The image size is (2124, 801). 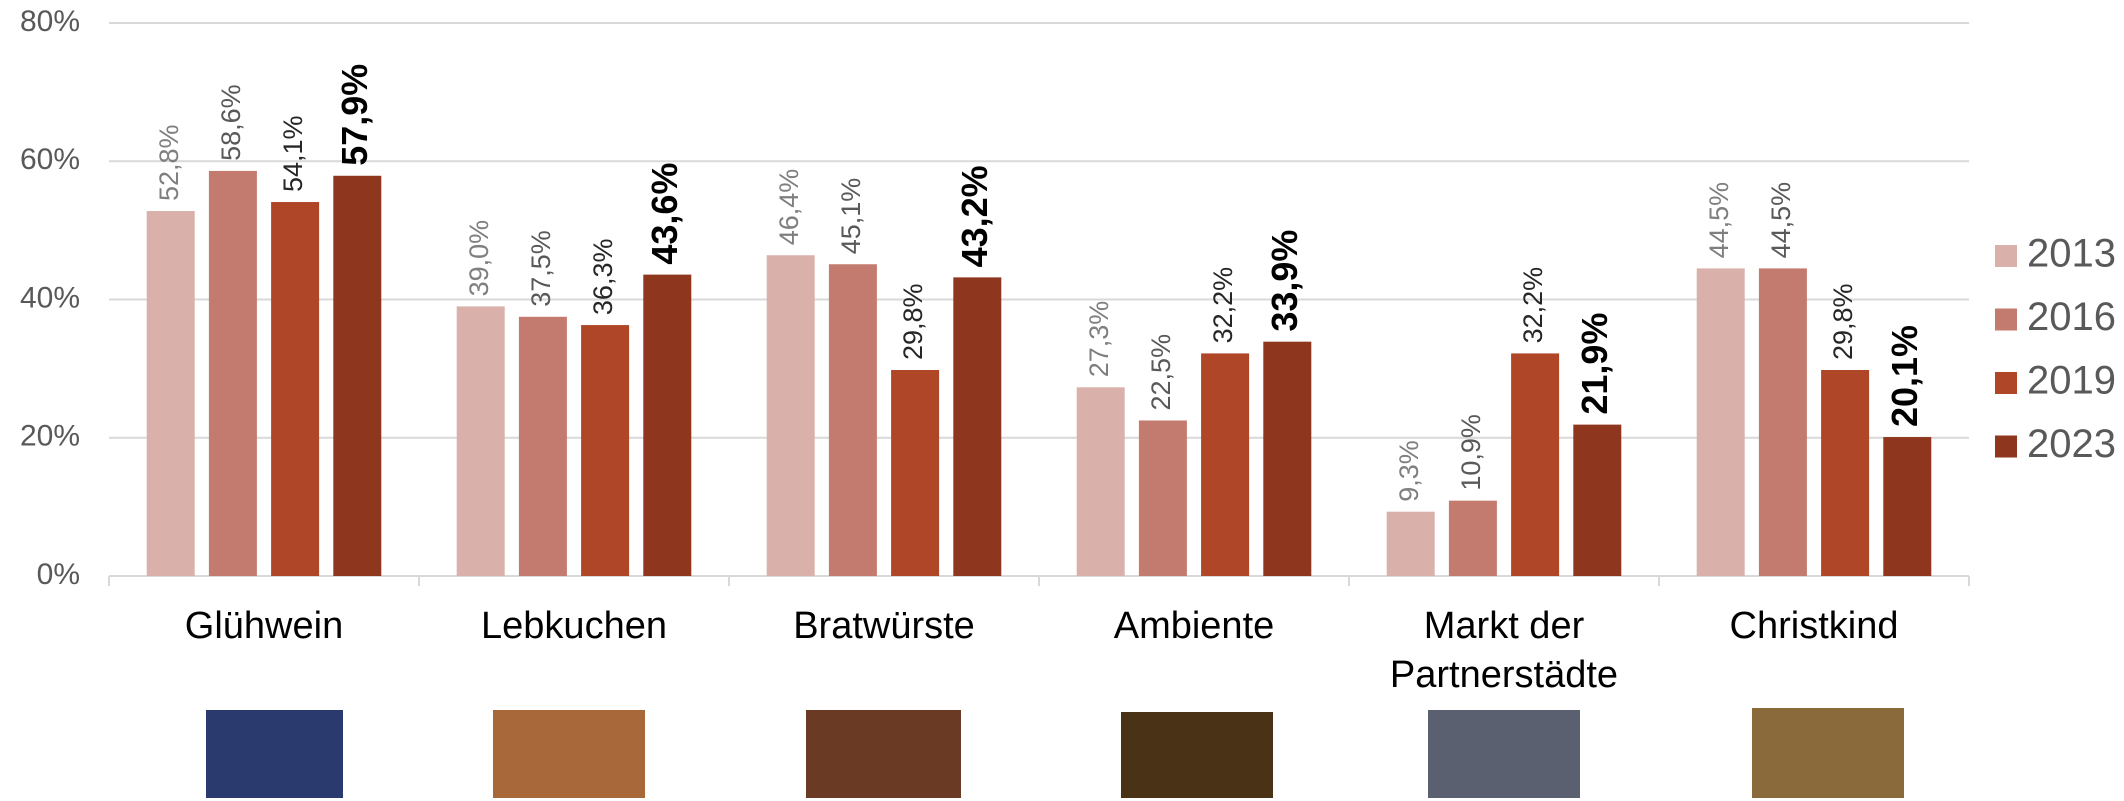 What do you see at coordinates (479, 258) in the screenshot?
I see `data-label: 39,0%` at bounding box center [479, 258].